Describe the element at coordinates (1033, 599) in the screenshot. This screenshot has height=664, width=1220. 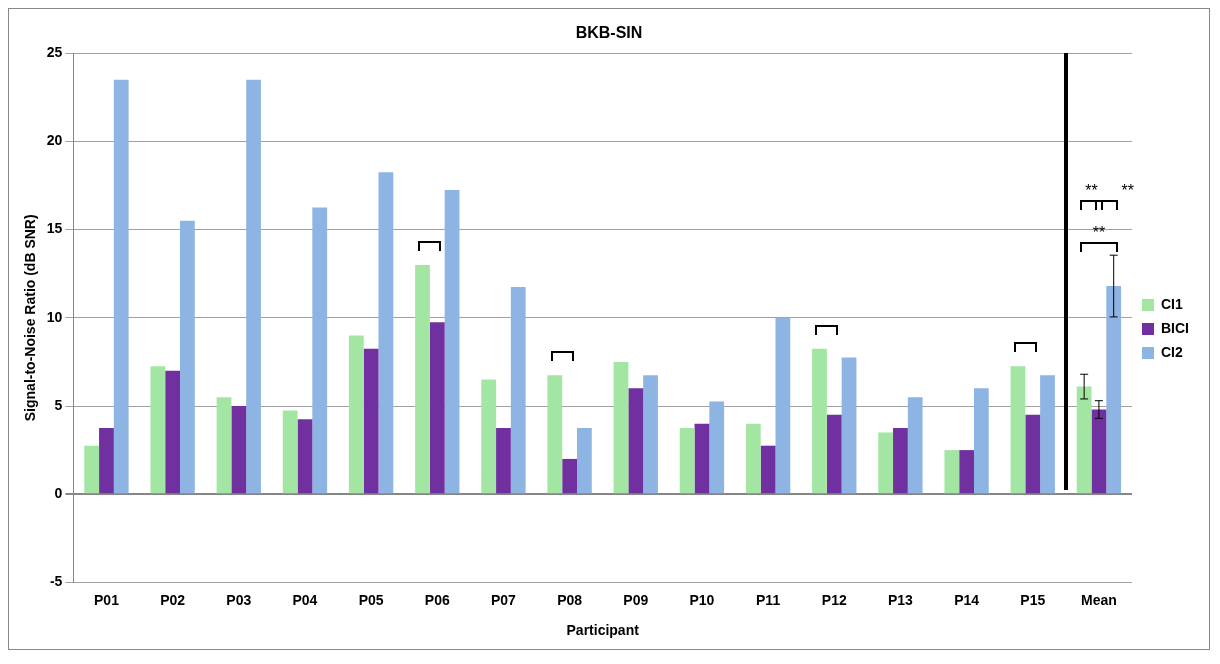
I see `x-tick-label: P15` at that location.